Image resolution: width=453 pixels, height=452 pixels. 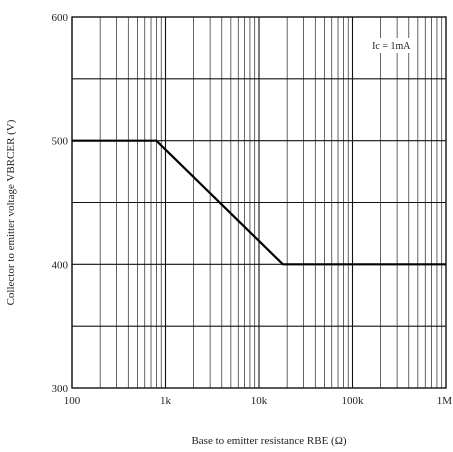 What do you see at coordinates (72, 401) in the screenshot?
I see `x-tick-label: 100` at bounding box center [72, 401].